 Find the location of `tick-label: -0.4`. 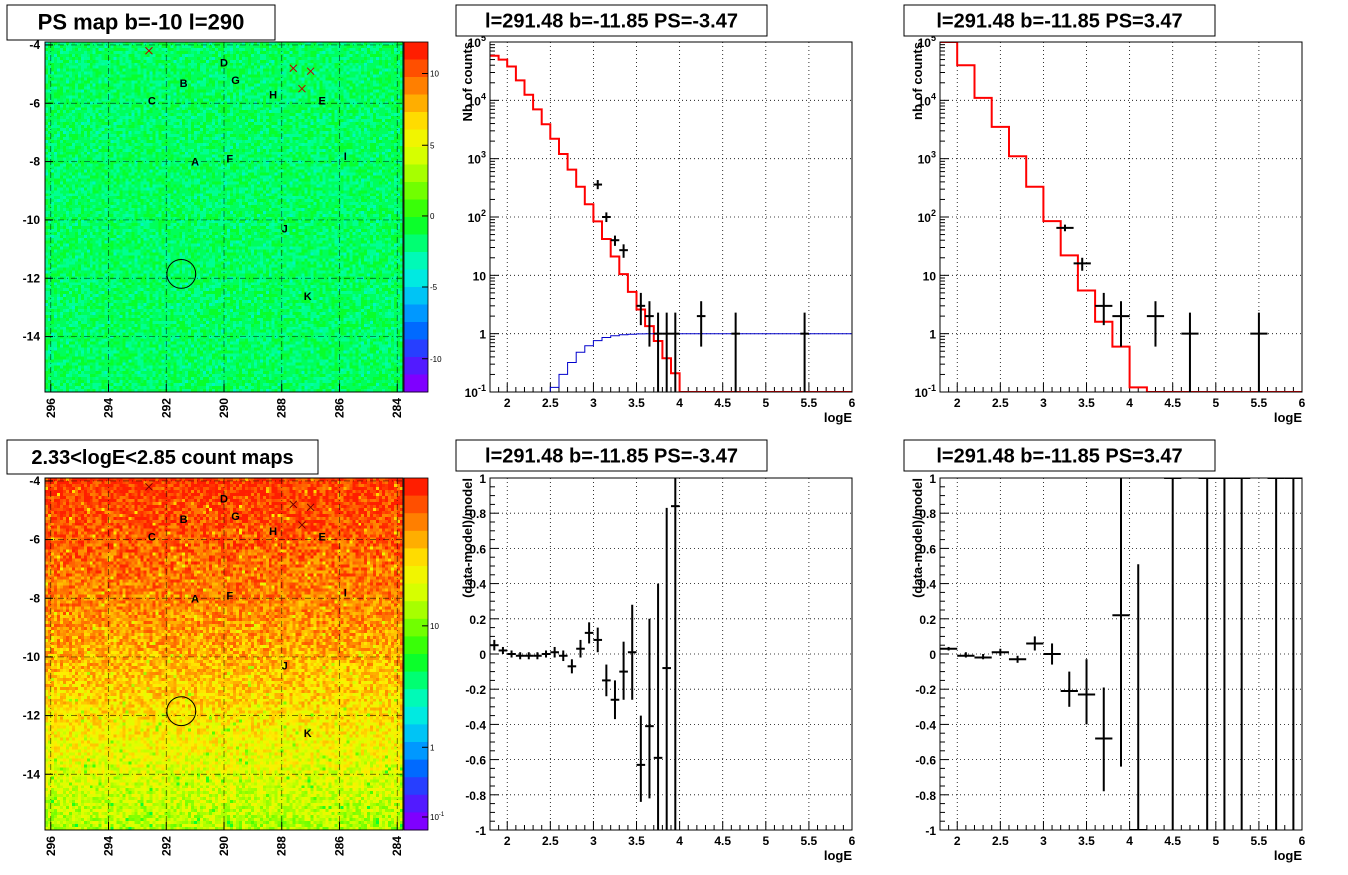

tick-label: -0.4 is located at coordinates (475, 725).